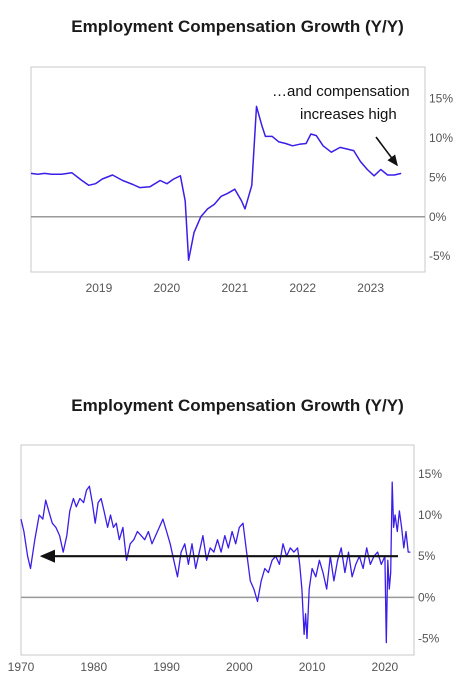 This screenshot has height=685, width=475. I want to click on annotation-arrow, so click(386, 151).